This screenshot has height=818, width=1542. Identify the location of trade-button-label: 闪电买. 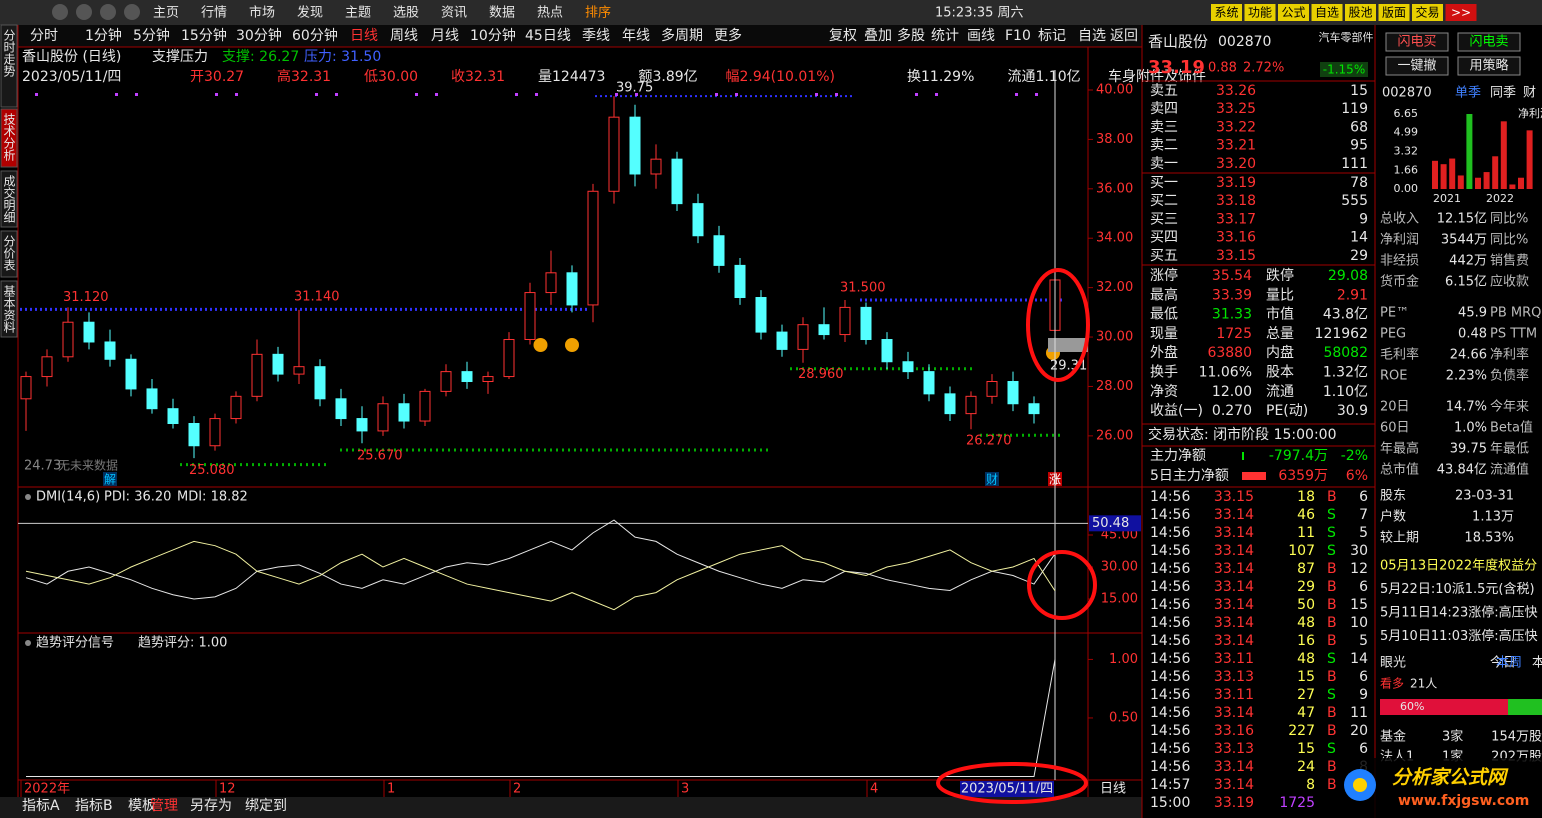
(1416, 42).